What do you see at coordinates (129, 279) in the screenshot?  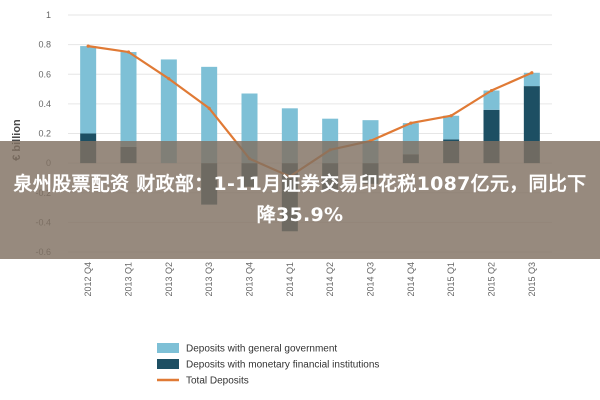 I see `x-tick-label: 2013 Q1` at bounding box center [129, 279].